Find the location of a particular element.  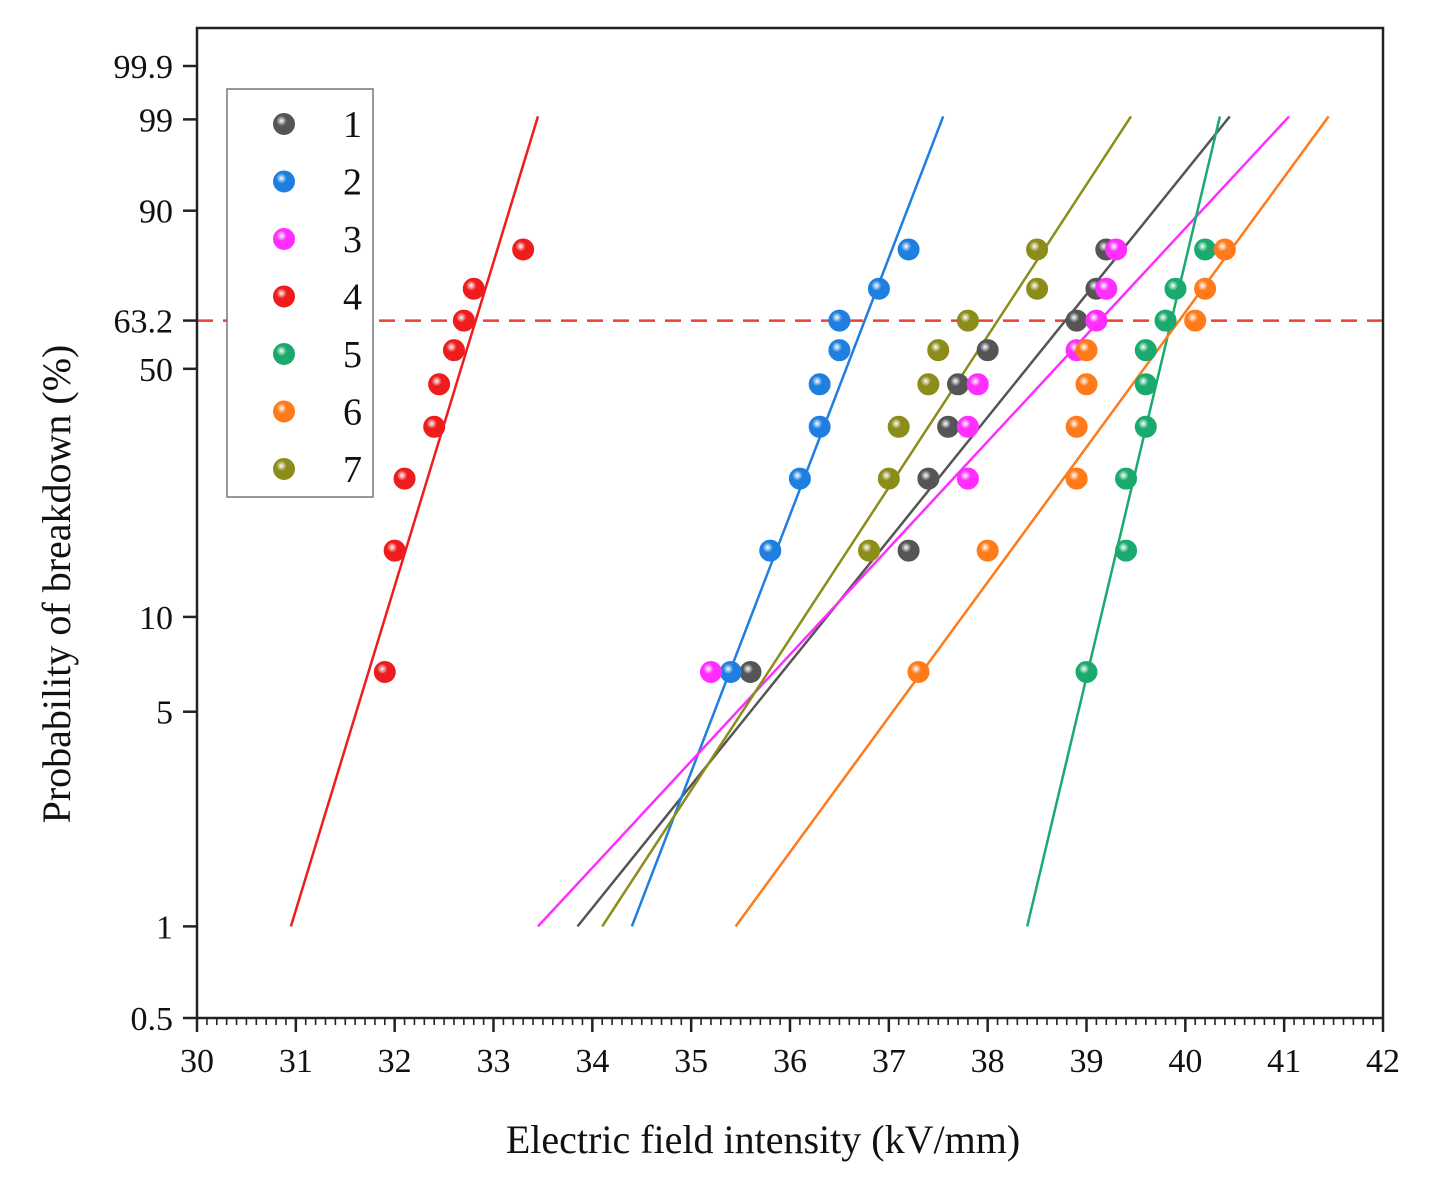

x-tick-label: 37 is located at coordinates (889, 1061).